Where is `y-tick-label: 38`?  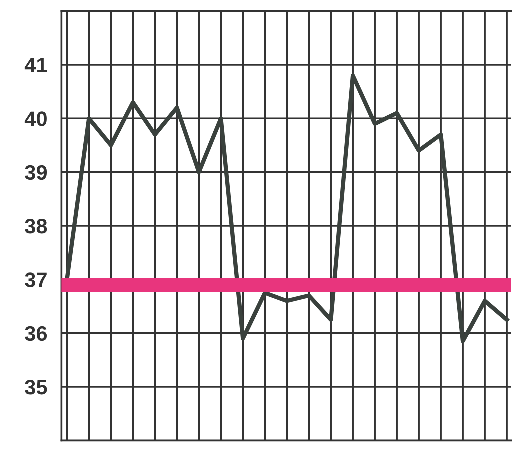
y-tick-label: 38 is located at coordinates (36, 226).